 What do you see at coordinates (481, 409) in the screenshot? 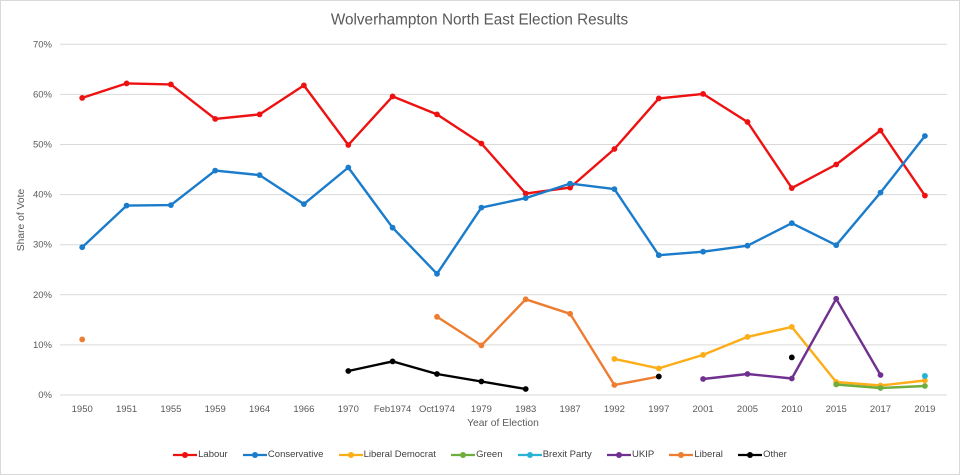
I see `svg-text: 1979` at bounding box center [481, 409].